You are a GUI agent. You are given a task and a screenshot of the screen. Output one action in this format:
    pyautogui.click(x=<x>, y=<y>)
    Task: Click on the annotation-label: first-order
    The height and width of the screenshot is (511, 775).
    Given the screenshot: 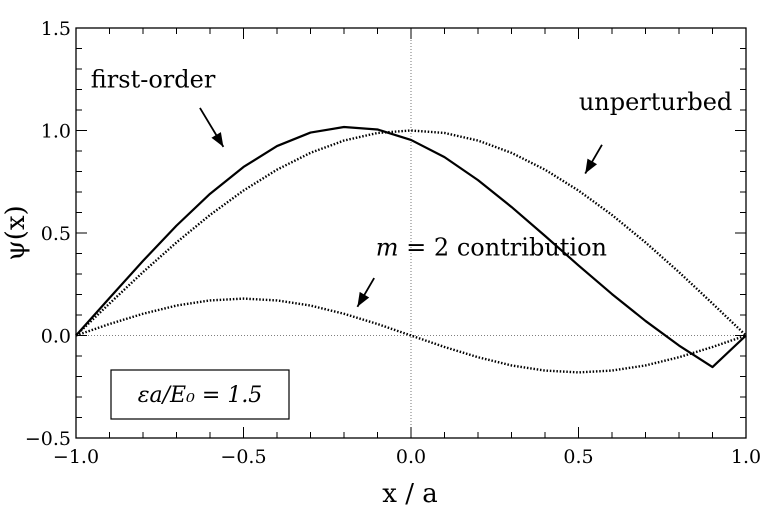 What is the action you would take?
    pyautogui.click(x=153, y=79)
    